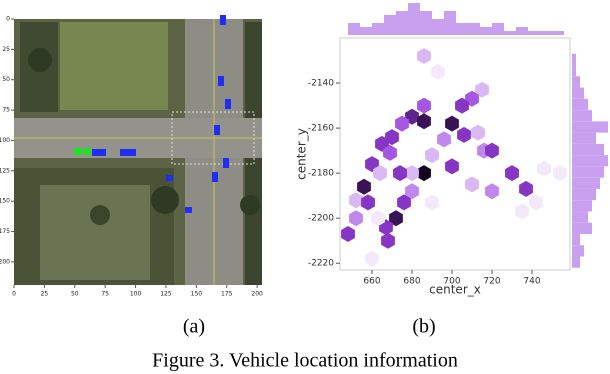  Describe the element at coordinates (491, 282) in the screenshot. I see `x-tick-label: 720` at that location.